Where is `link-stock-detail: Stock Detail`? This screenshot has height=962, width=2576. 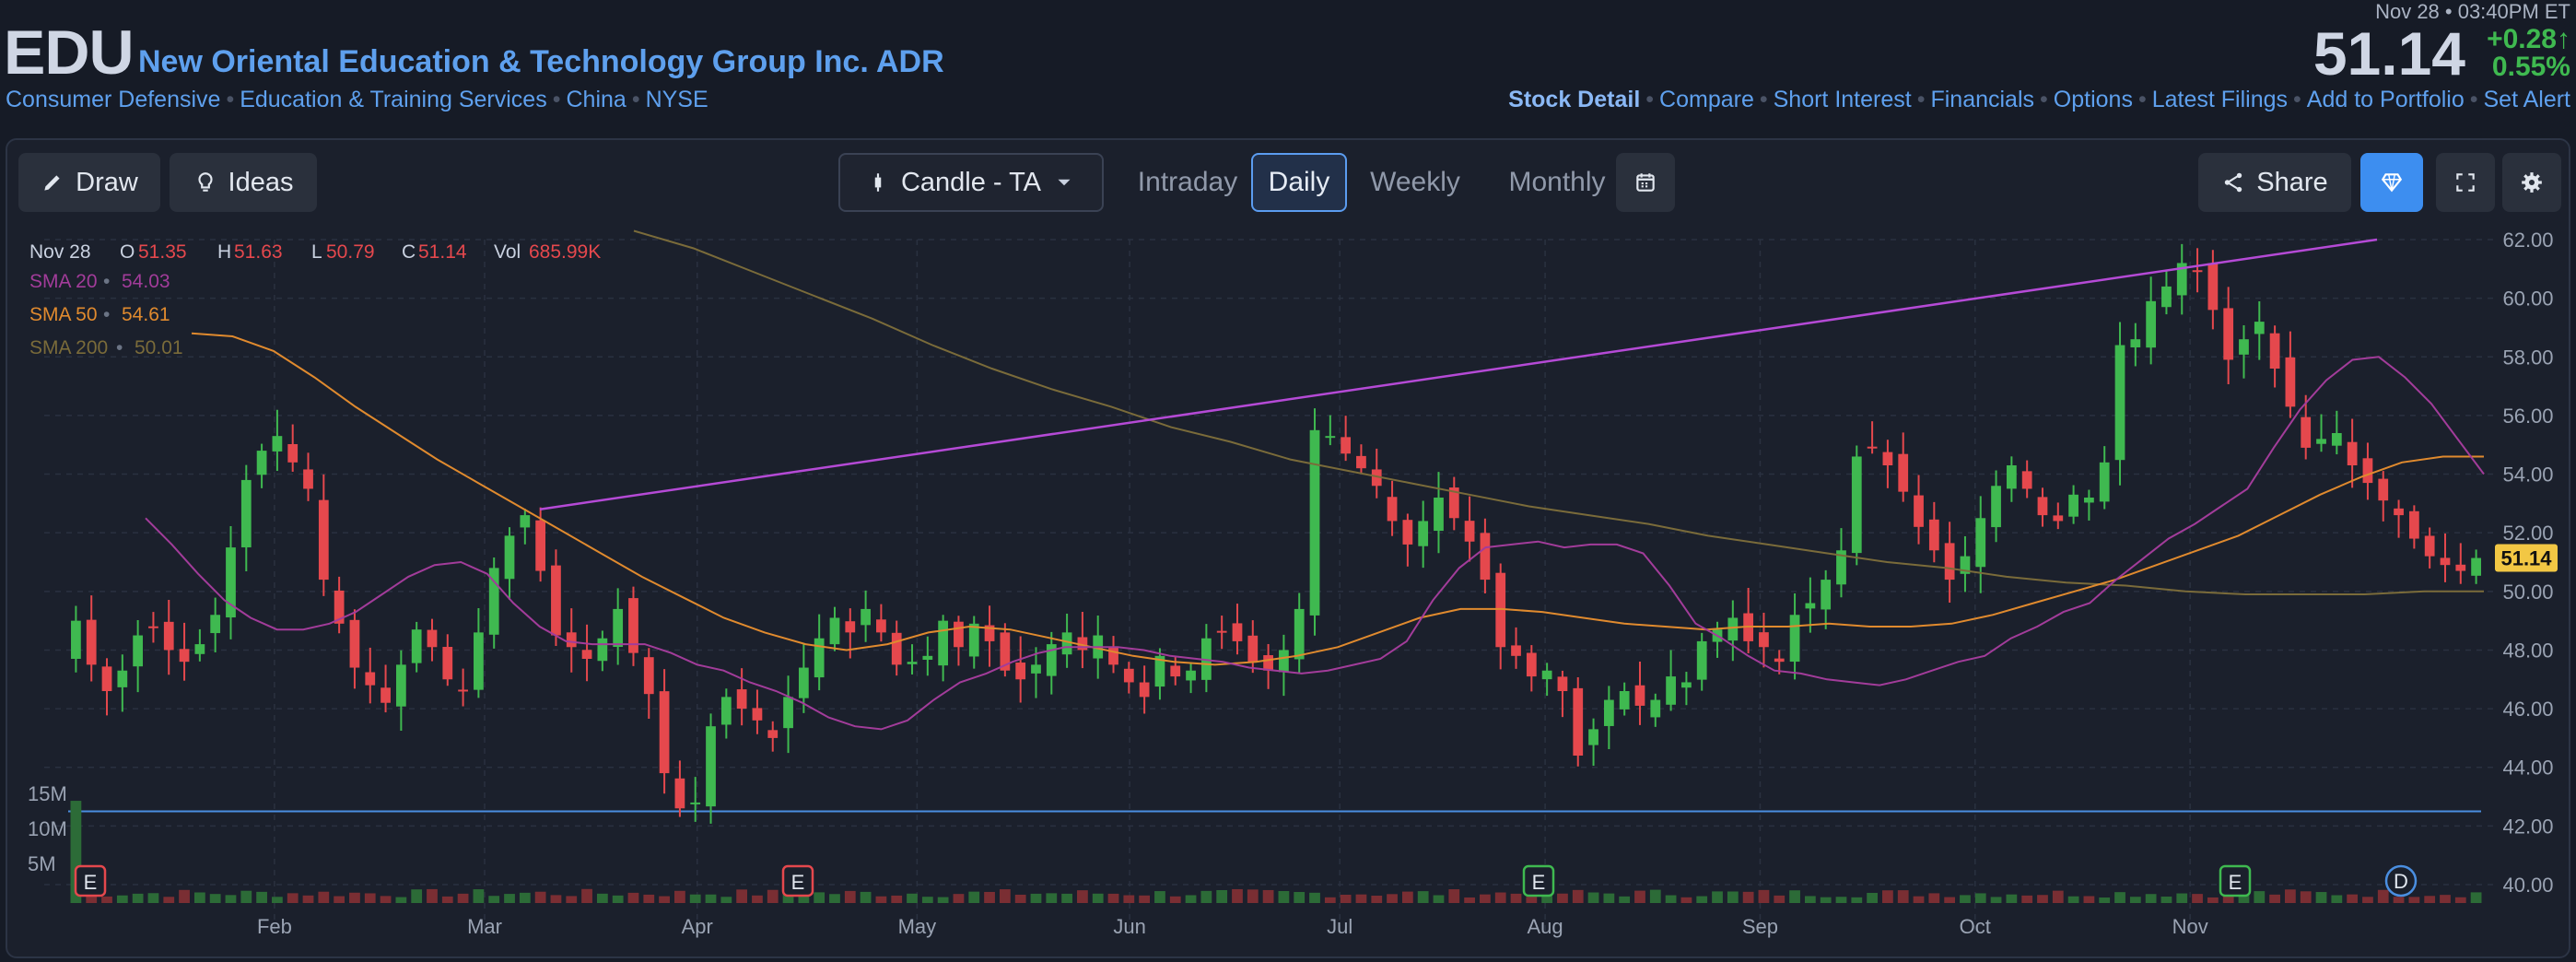
link-stock-detail: Stock Detail is located at coordinates (1574, 99).